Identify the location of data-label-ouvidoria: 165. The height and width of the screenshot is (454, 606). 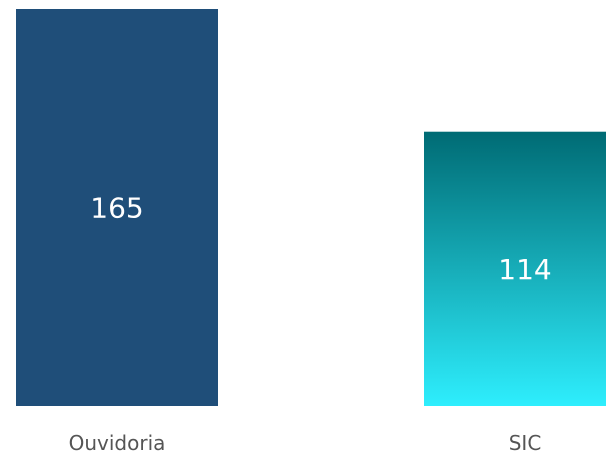
(116, 208).